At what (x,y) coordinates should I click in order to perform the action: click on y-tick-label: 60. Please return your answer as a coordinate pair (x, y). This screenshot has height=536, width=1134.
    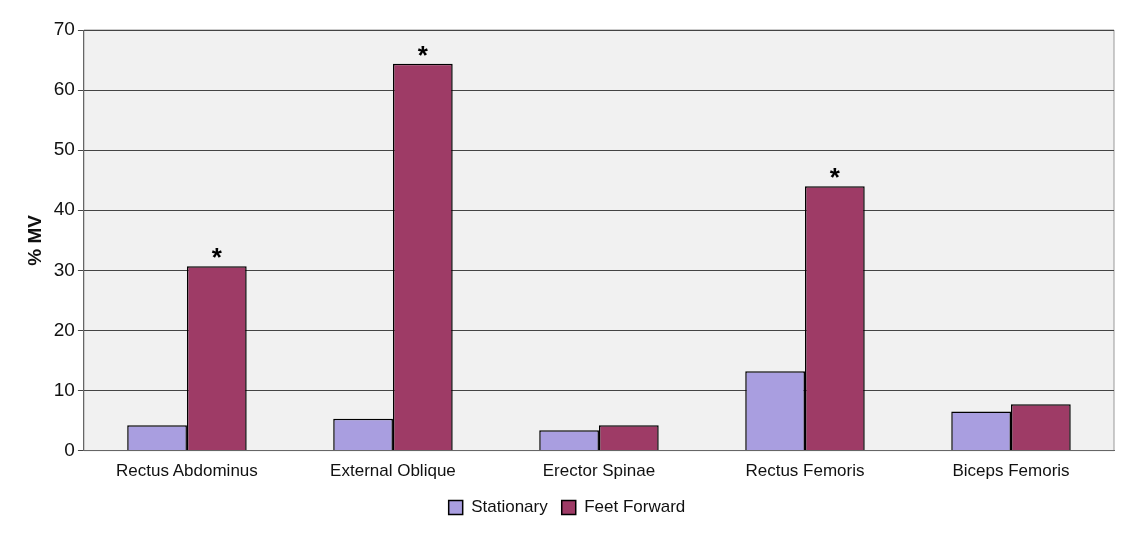
    Looking at the image, I should click on (64, 89).